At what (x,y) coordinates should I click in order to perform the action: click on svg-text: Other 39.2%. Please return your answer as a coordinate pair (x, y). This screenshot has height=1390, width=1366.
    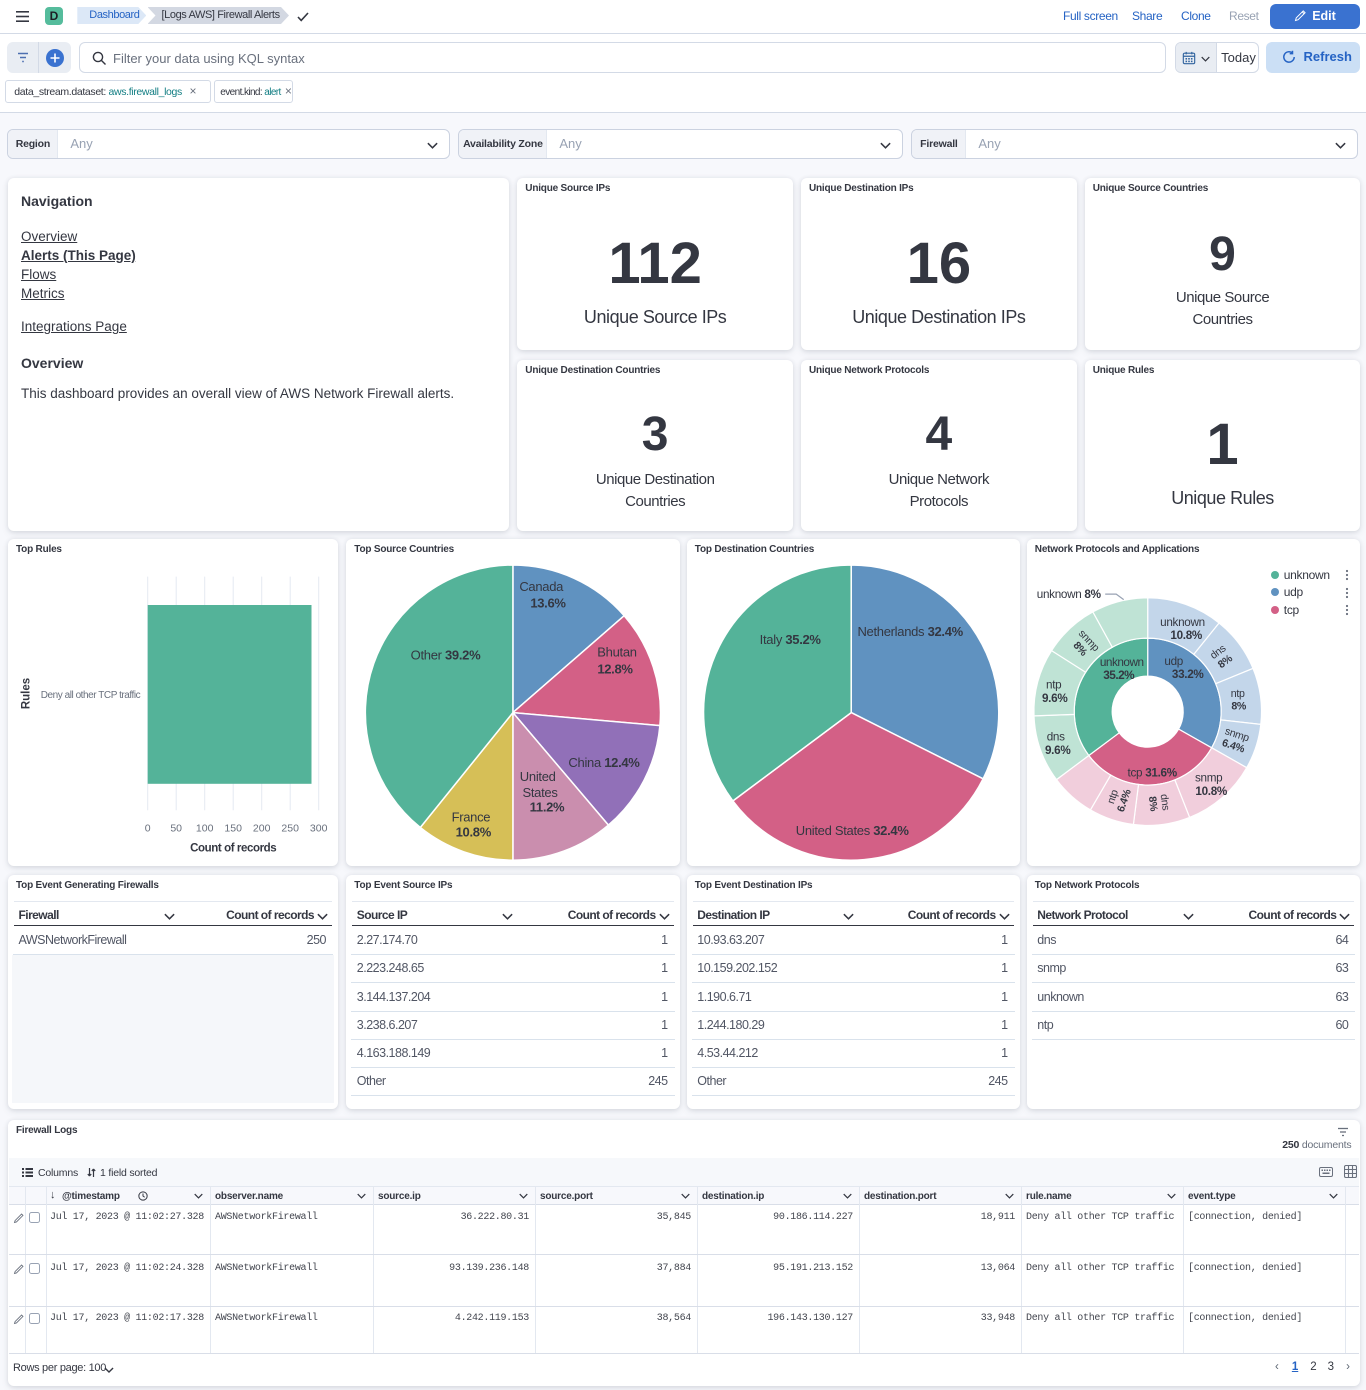
    Looking at the image, I should click on (446, 655).